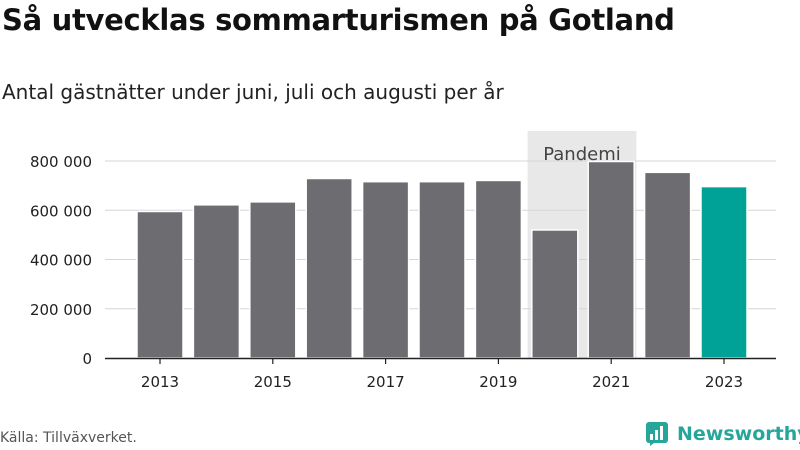 This screenshot has width=800, height=450. Describe the element at coordinates (61, 261) in the screenshot. I see `y-tick-label: 400 000` at that location.